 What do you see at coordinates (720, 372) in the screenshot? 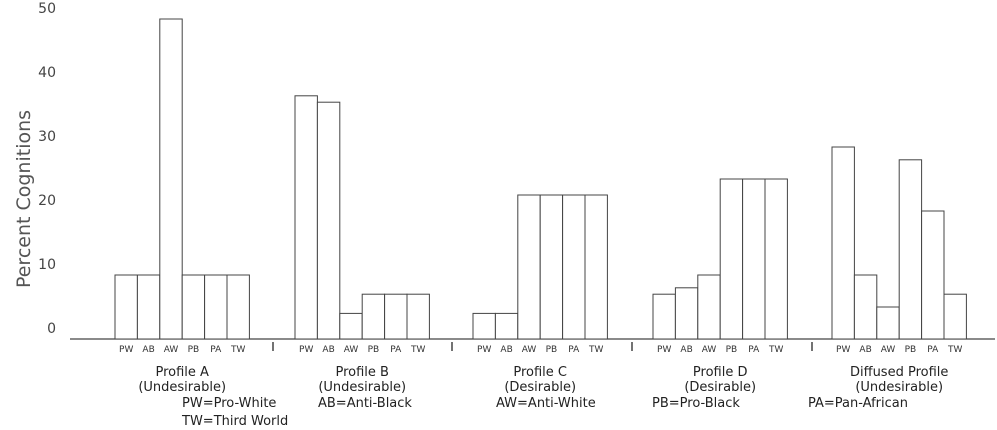
I see `group-label: Profile D` at bounding box center [720, 372].